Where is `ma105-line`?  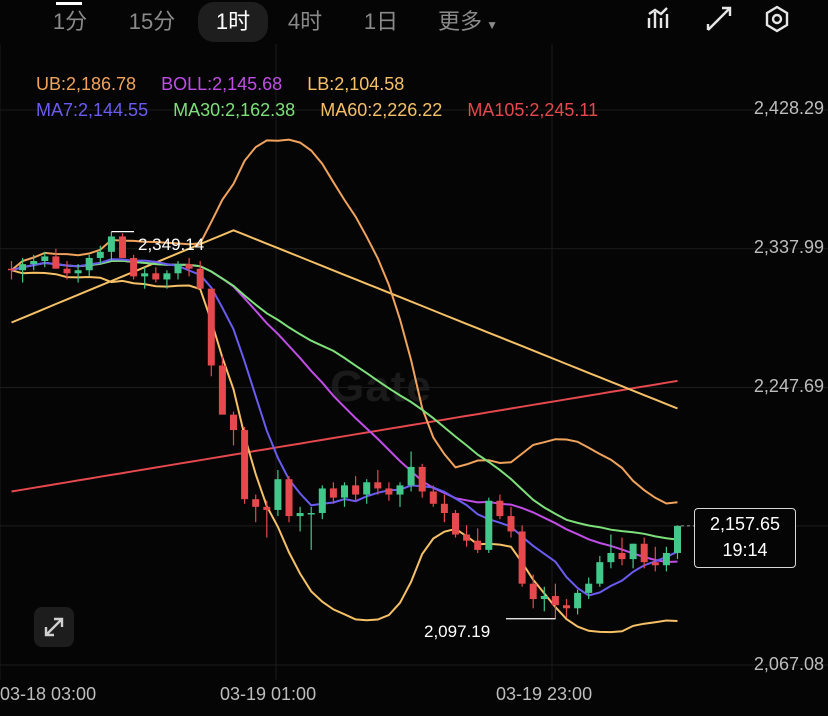
ma105-line is located at coordinates (344, 436).